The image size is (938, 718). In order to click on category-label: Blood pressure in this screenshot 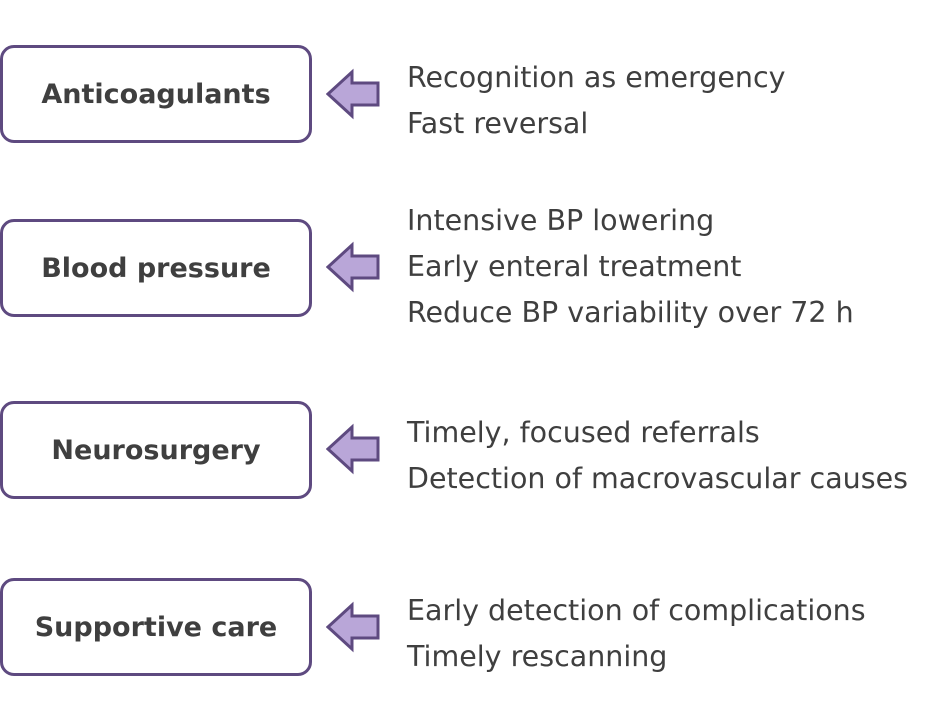, I will do `click(156, 268)`.